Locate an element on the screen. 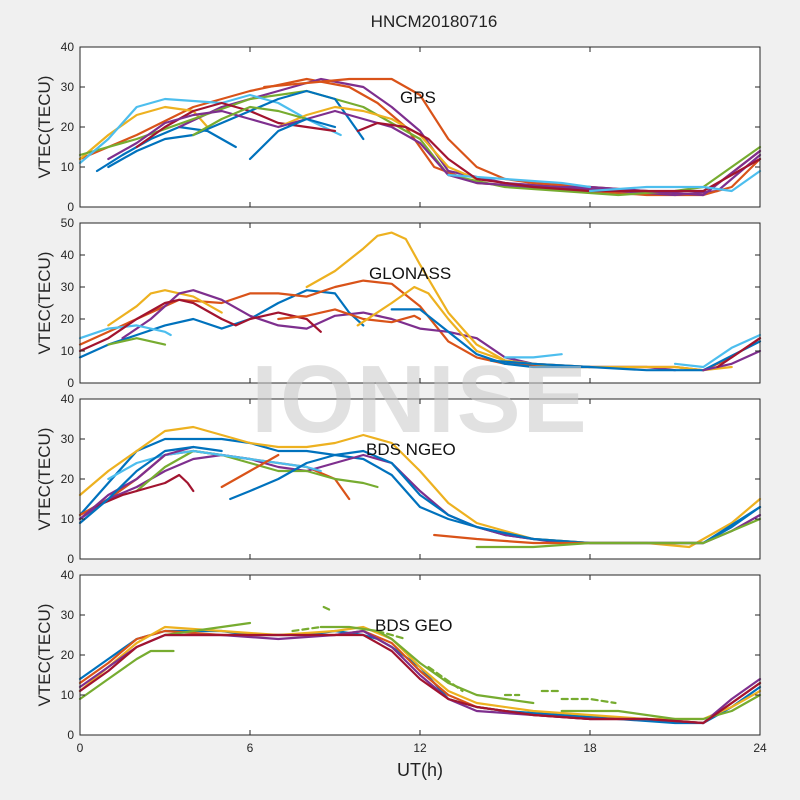 The image size is (800, 800). x-tick-label: 24 is located at coordinates (760, 748).